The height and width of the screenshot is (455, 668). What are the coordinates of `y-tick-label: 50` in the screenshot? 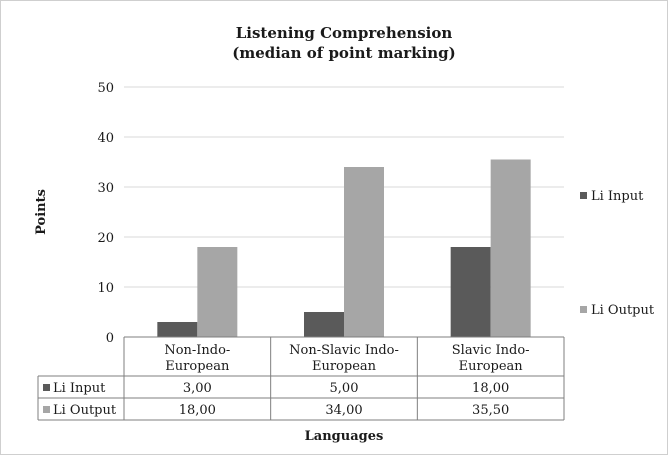 It's located at (105, 88).